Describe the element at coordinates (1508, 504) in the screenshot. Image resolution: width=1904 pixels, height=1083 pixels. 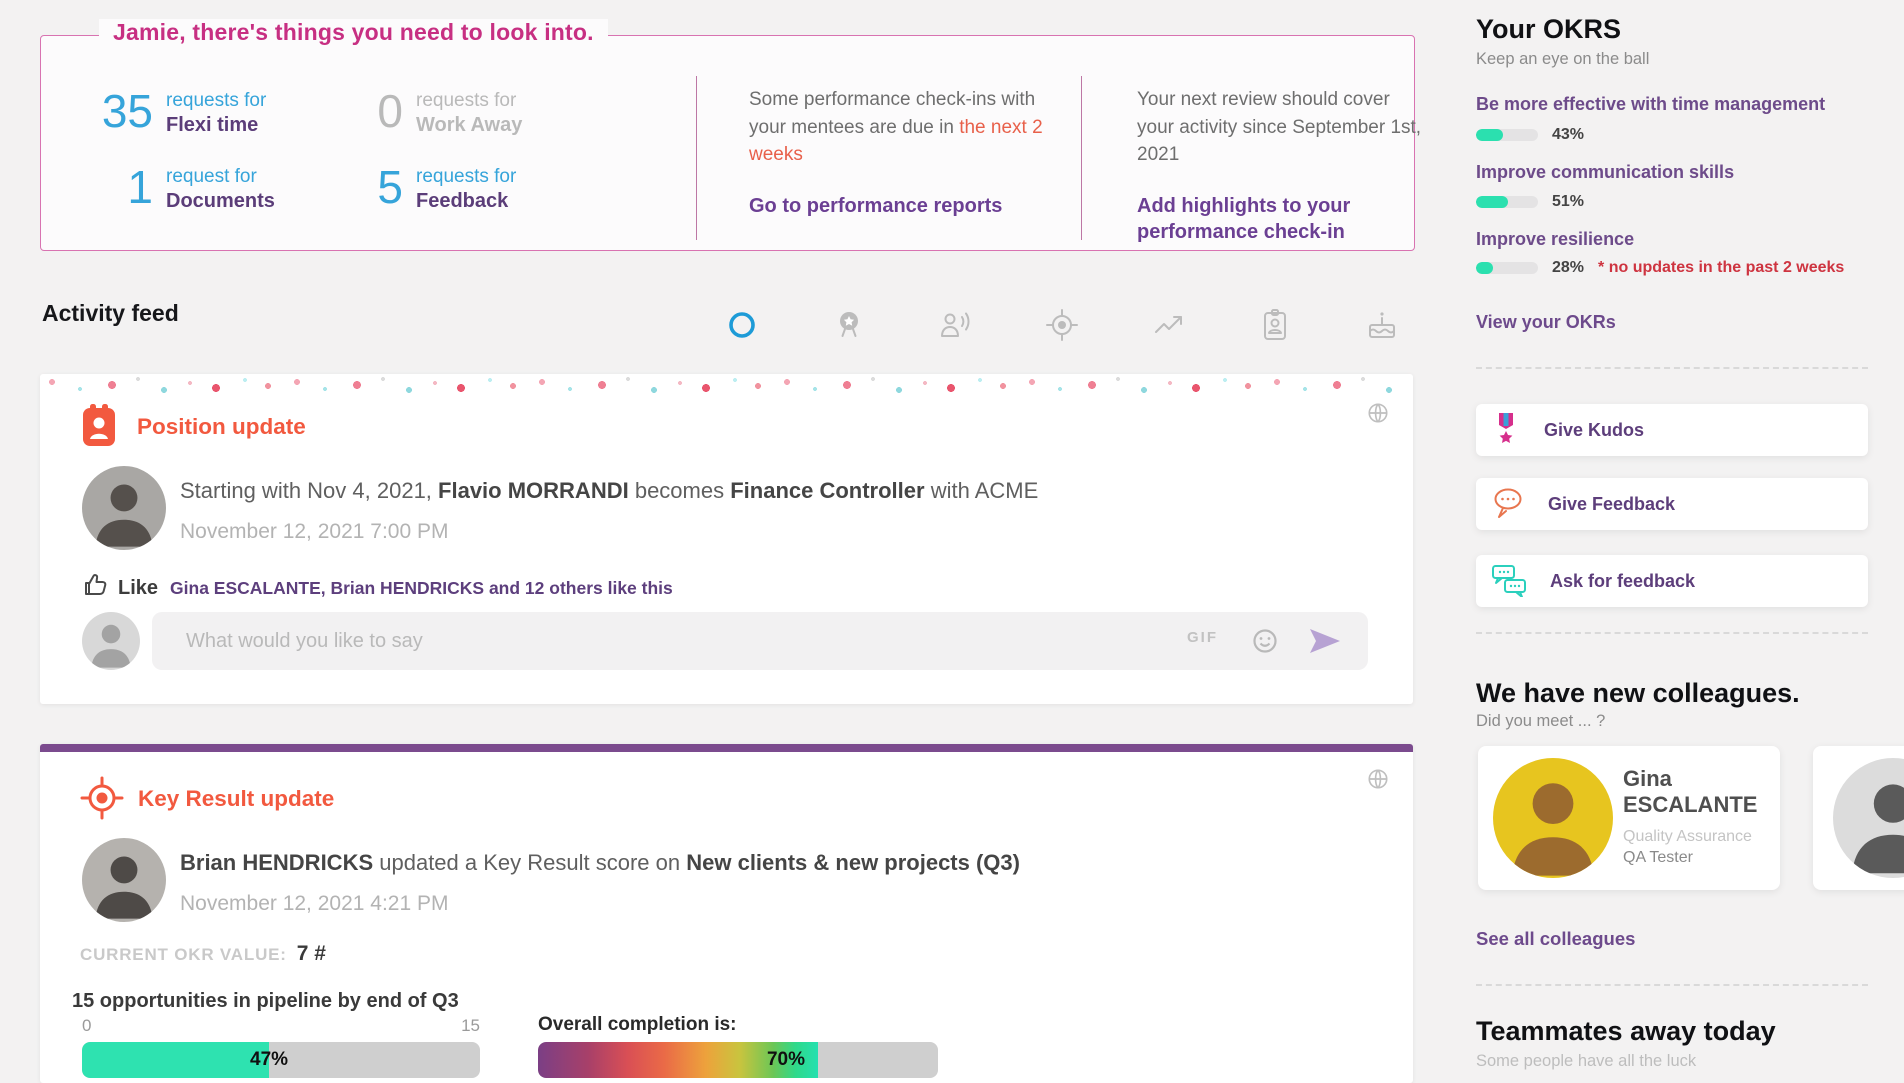
I see `feedback-bubble-icon` at that location.